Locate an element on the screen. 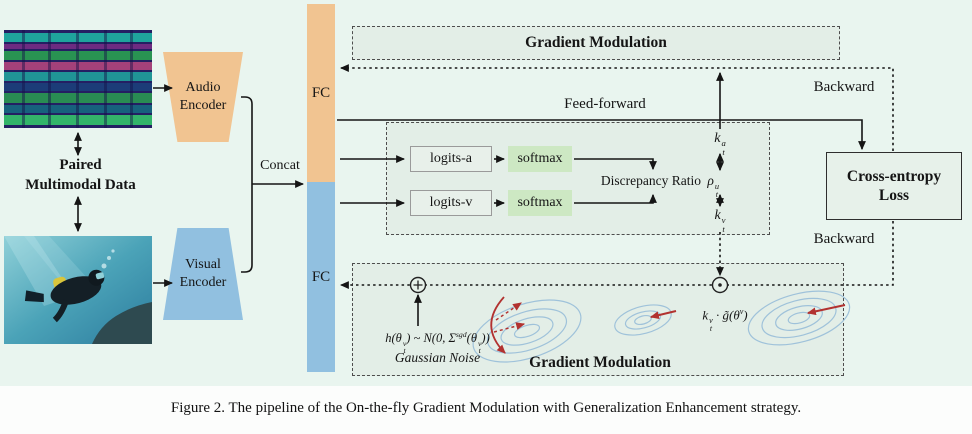 This screenshot has width=972, height=434. fc-visual-label: FC is located at coordinates (321, 276).